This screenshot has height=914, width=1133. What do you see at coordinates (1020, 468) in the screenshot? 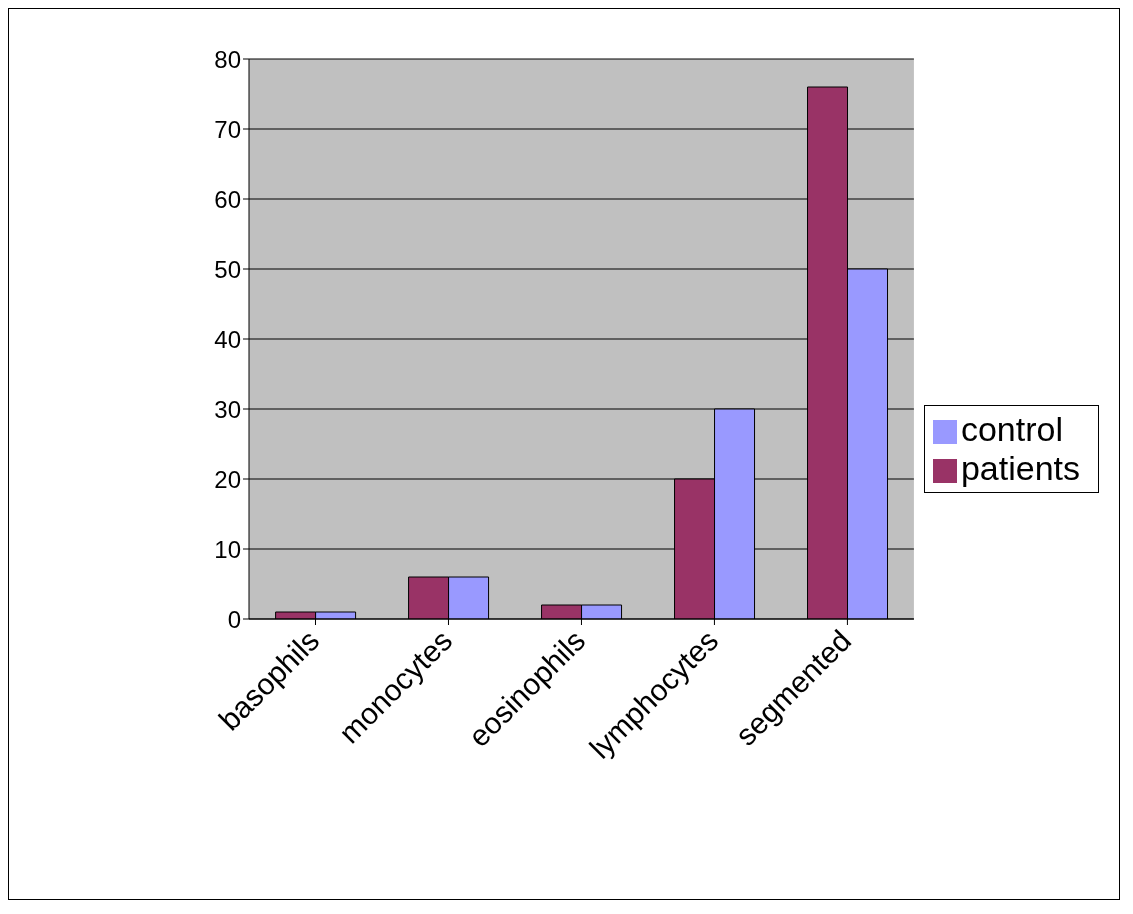
I see `legend-label: patients` at bounding box center [1020, 468].